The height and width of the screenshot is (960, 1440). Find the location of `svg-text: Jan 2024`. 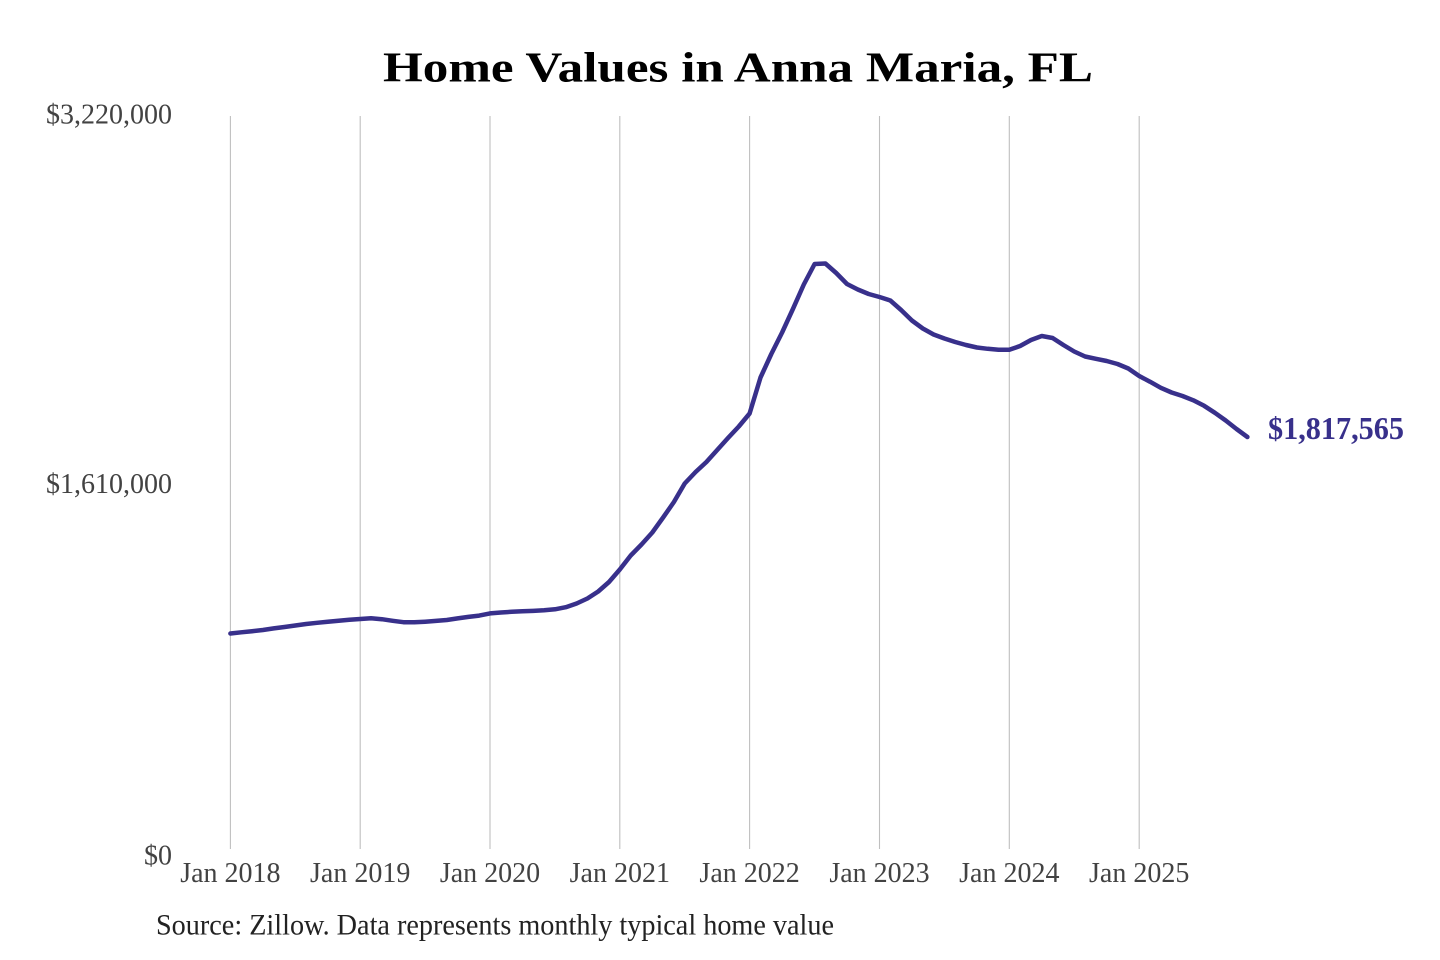

svg-text: Jan 2024 is located at coordinates (1009, 873).